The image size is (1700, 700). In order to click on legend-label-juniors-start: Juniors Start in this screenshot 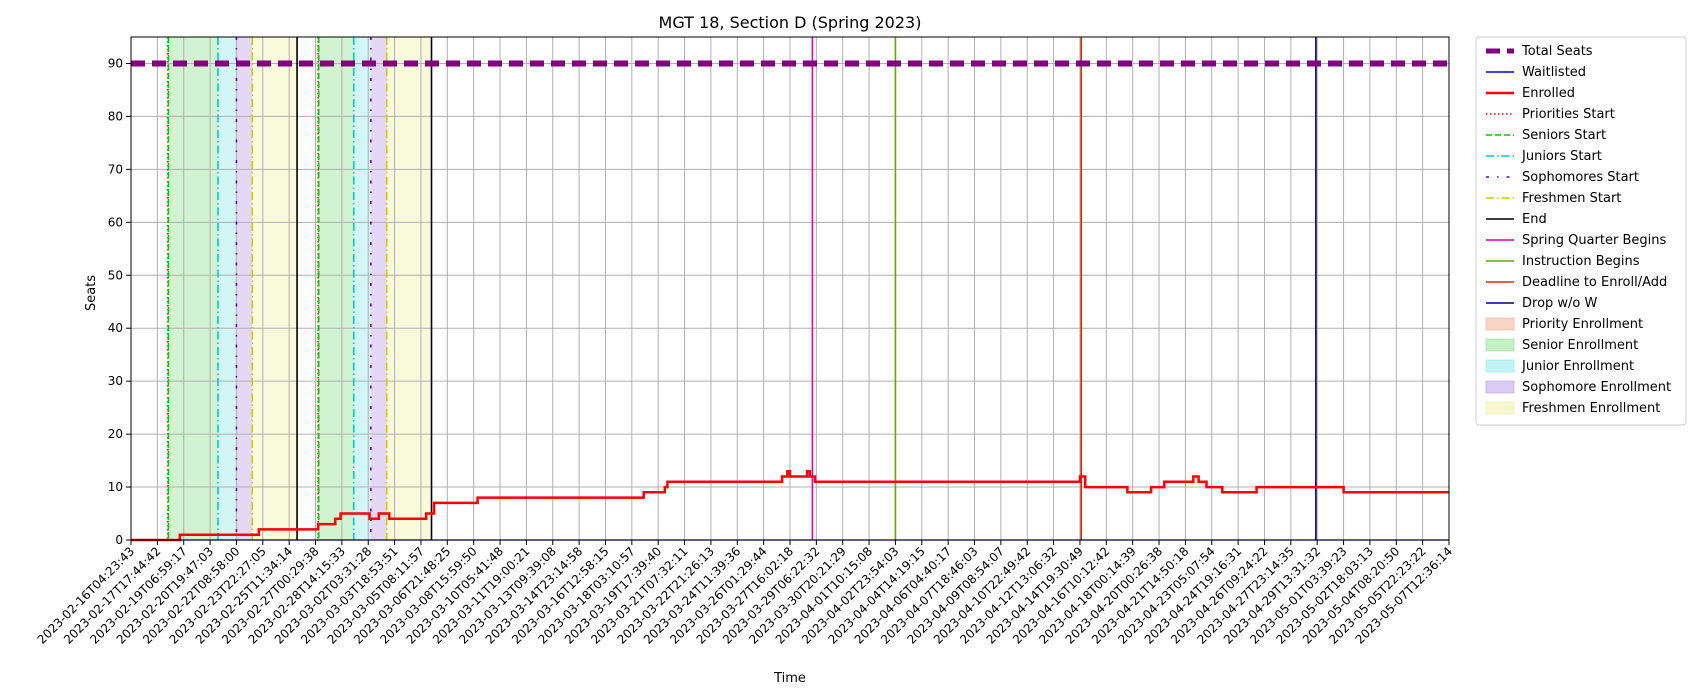, I will do `click(1561, 156)`.